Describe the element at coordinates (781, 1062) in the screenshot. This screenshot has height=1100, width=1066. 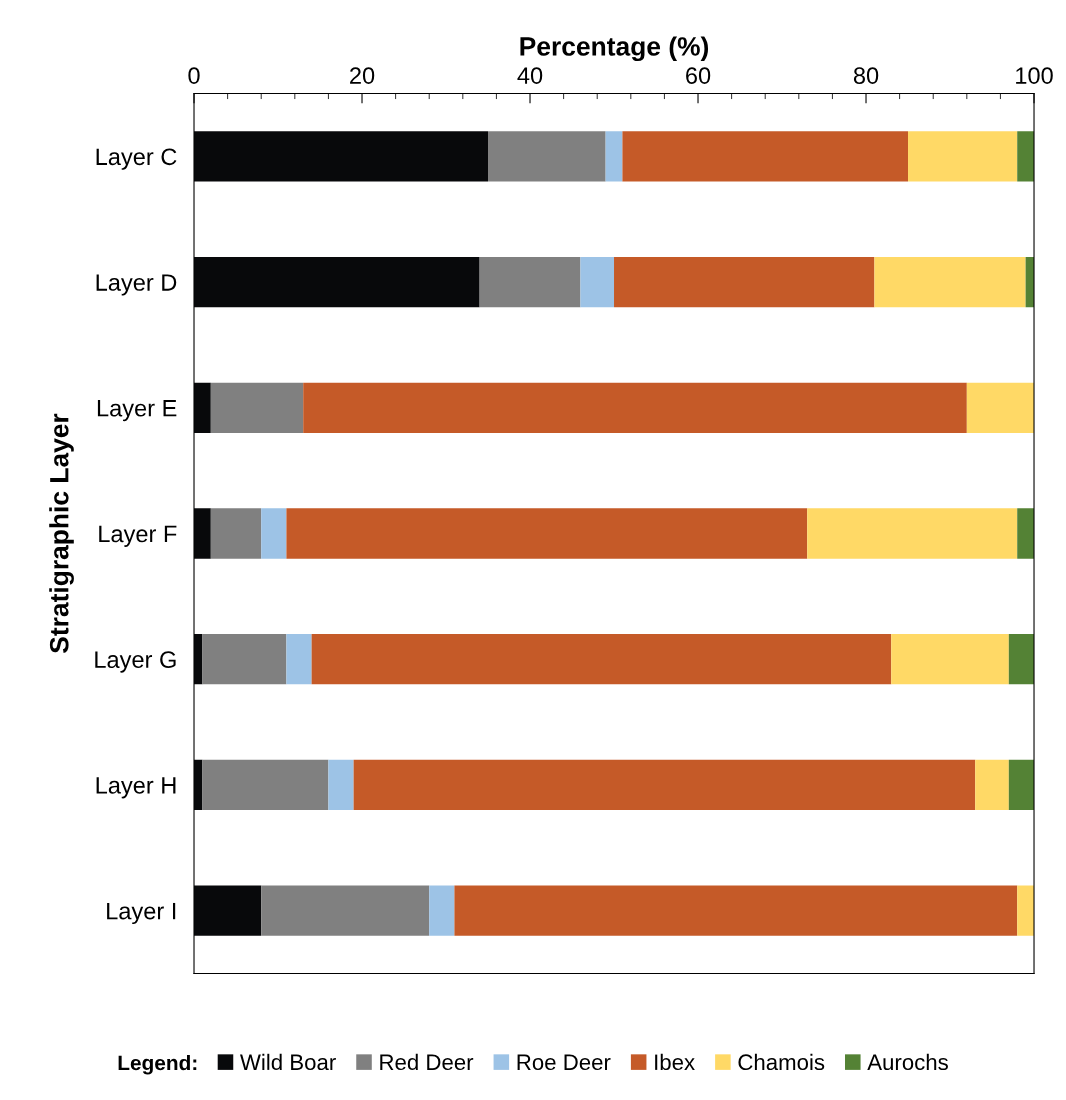
I see `legend-label: Chamois` at that location.